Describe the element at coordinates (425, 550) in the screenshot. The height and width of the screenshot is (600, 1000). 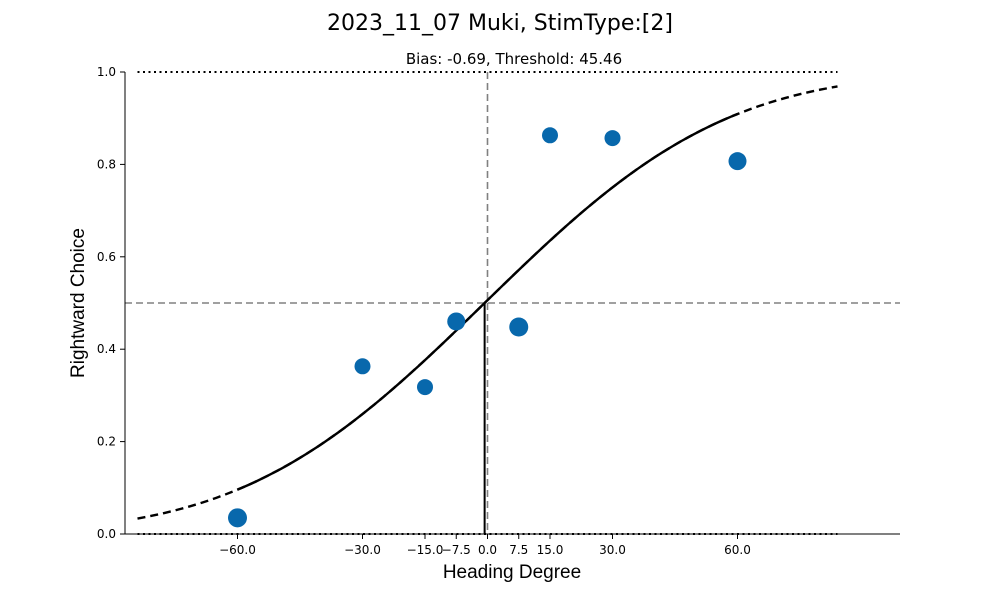
I see `x-tick-label: −15.0` at that location.